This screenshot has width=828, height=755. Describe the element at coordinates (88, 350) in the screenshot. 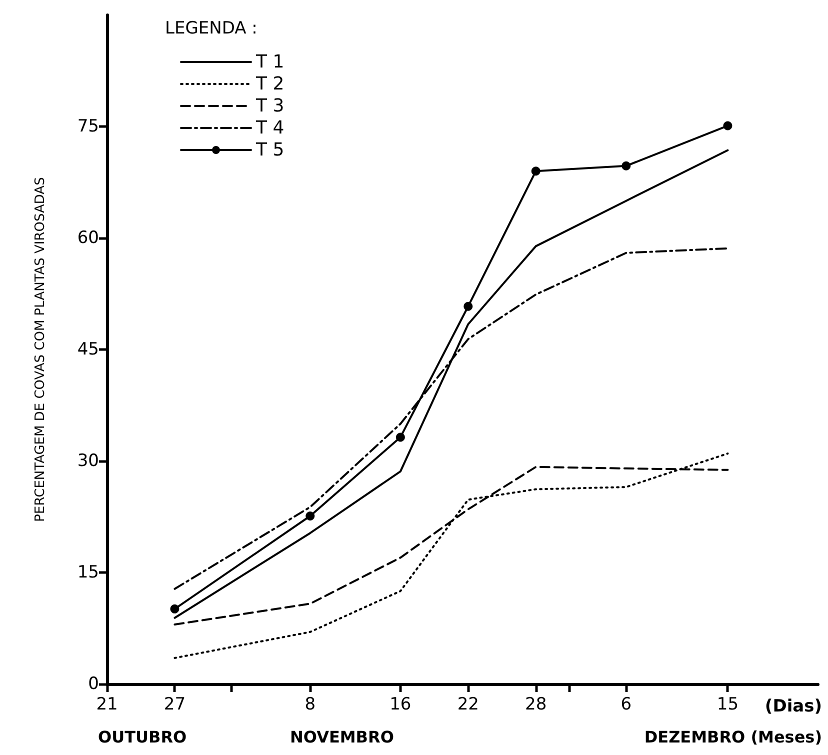

I see `y-tick-label: 45` at that location.